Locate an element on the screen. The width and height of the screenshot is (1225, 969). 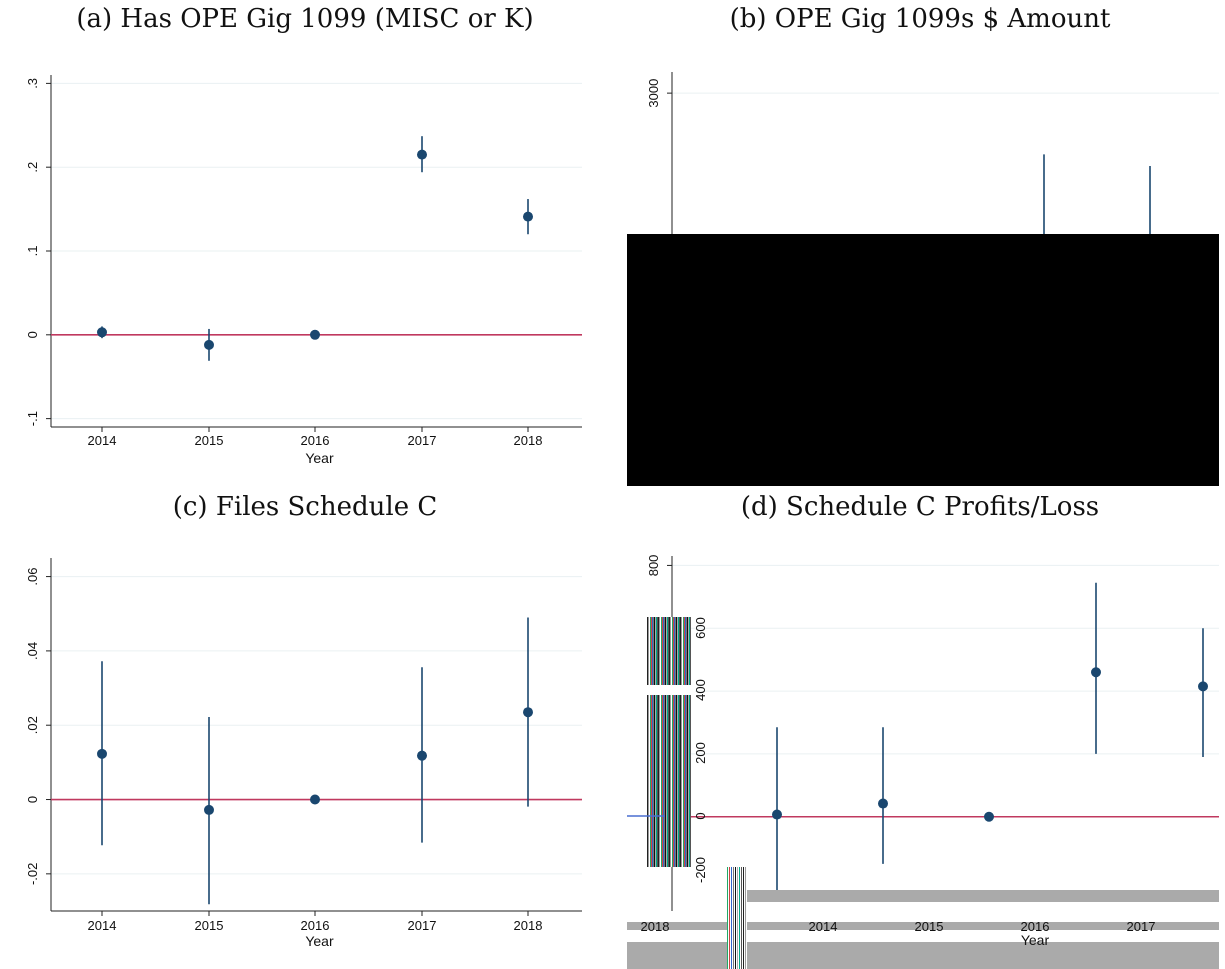
y-tick-label: .04 is located at coordinates (32, 651).